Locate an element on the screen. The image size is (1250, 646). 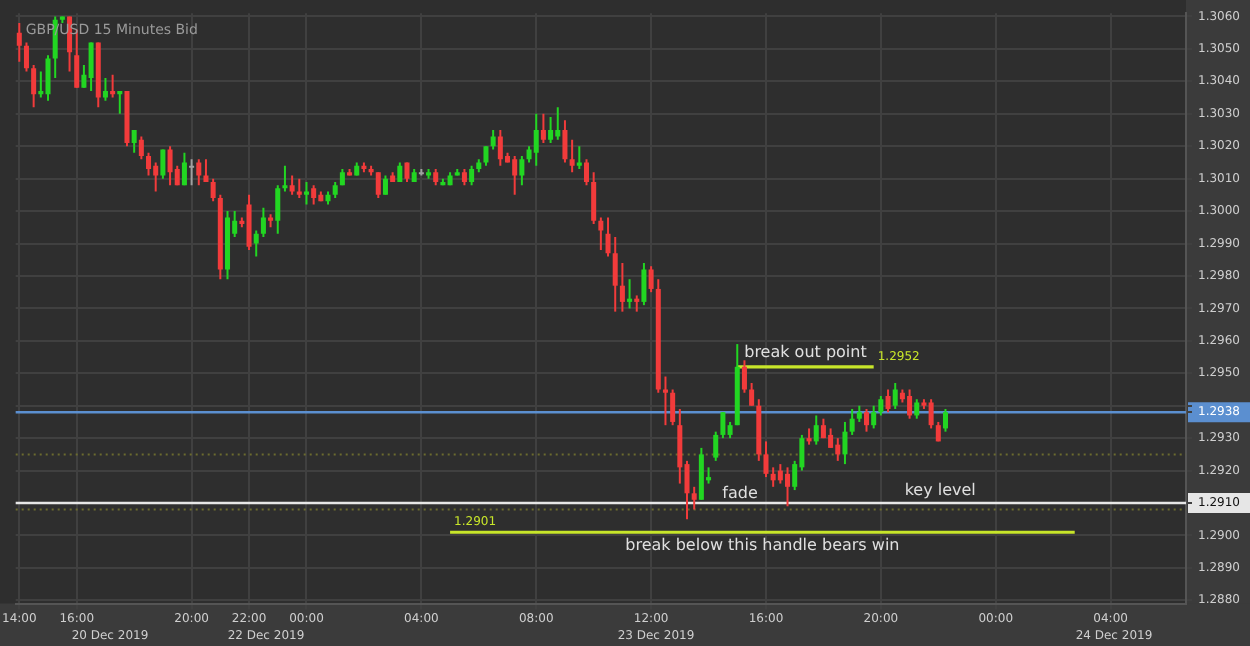
ref-line-label: key level is located at coordinates (940, 490).